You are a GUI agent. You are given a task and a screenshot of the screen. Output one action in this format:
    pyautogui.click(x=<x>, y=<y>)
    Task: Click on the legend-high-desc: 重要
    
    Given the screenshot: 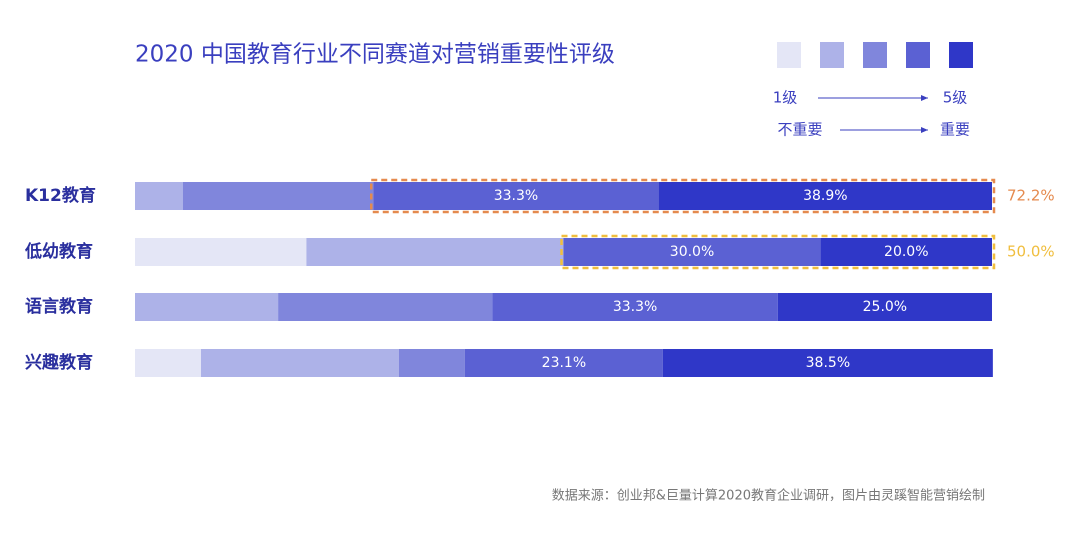 What is the action you would take?
    pyautogui.click(x=955, y=130)
    